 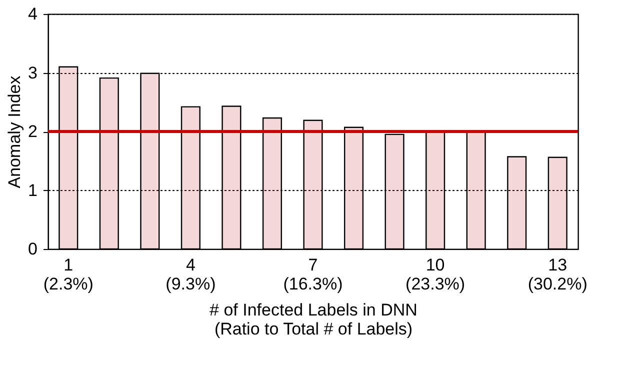 I want to click on y-tick-label: 2, so click(x=33, y=131).